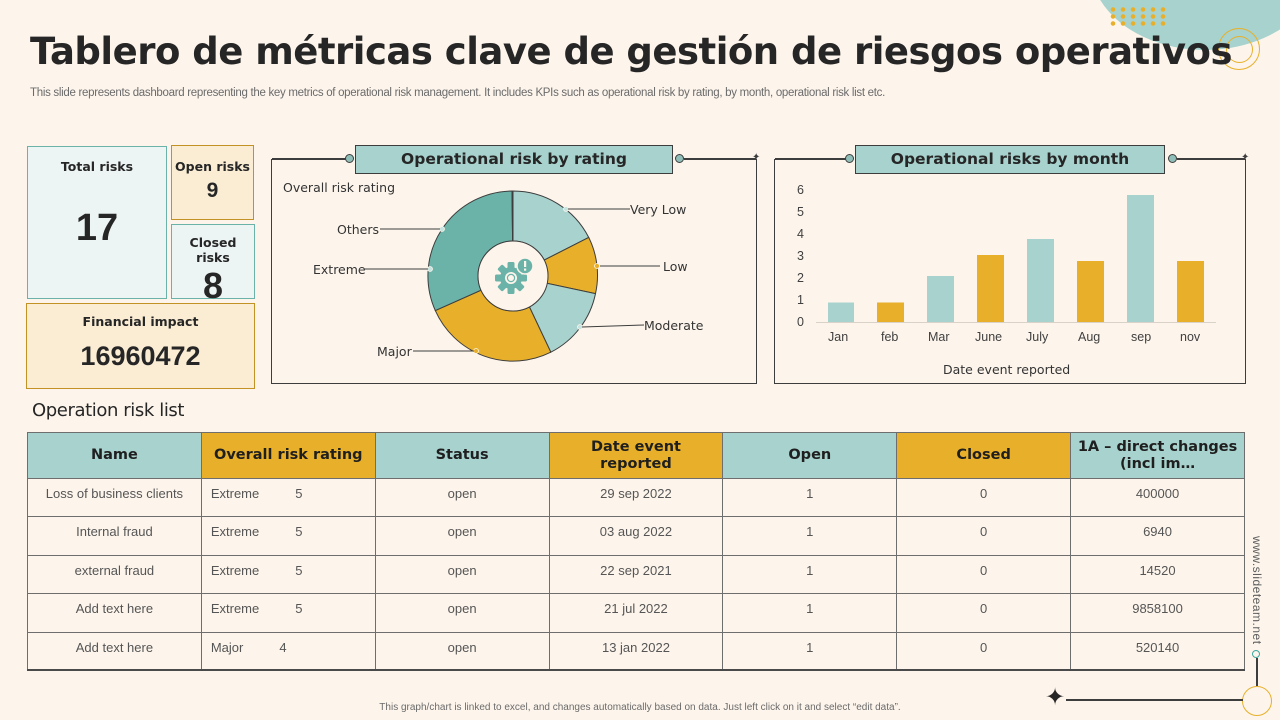  Describe the element at coordinates (1037, 337) in the screenshot. I see `x-tick: July` at that location.